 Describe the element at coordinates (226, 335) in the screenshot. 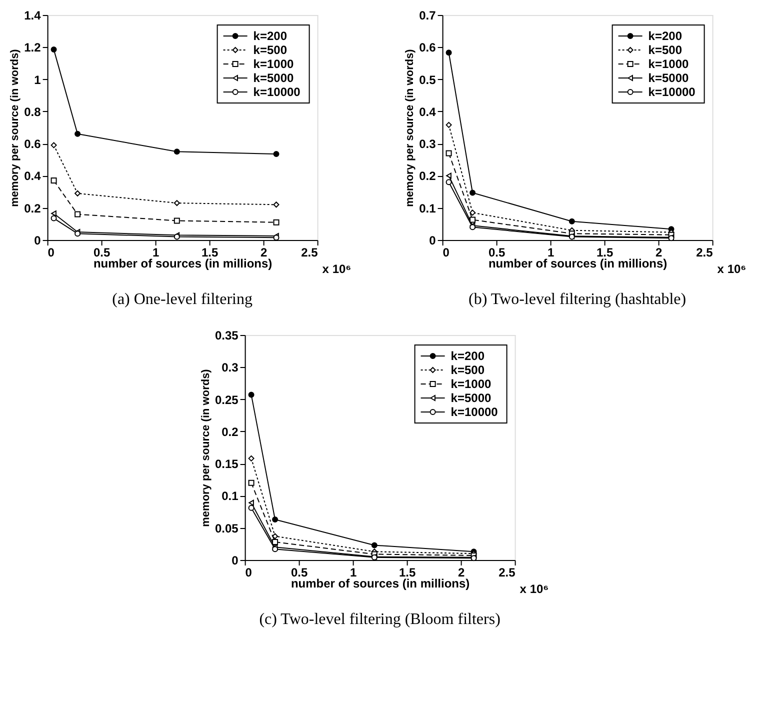

I see `y-tick-label: 0.35` at that location.